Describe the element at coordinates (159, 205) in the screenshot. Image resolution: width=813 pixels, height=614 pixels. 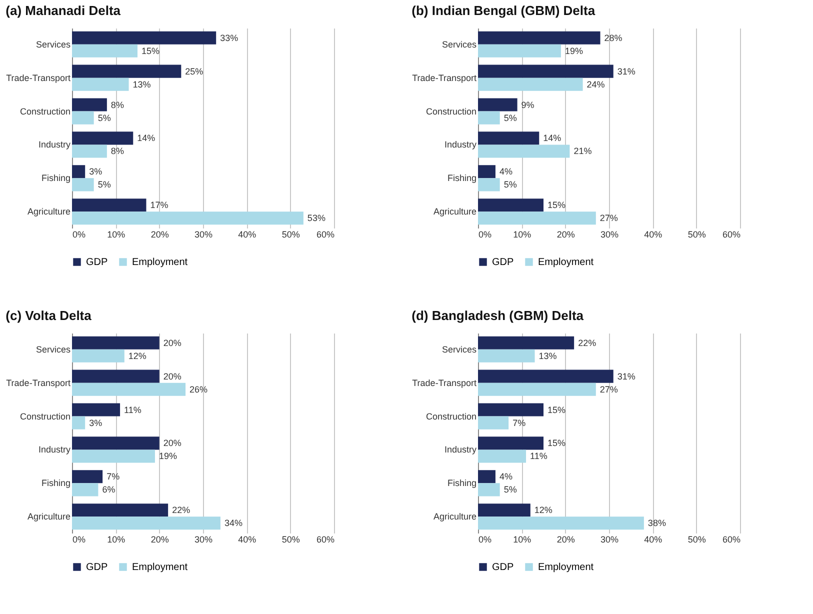
I see `data-label: 17%` at that location.